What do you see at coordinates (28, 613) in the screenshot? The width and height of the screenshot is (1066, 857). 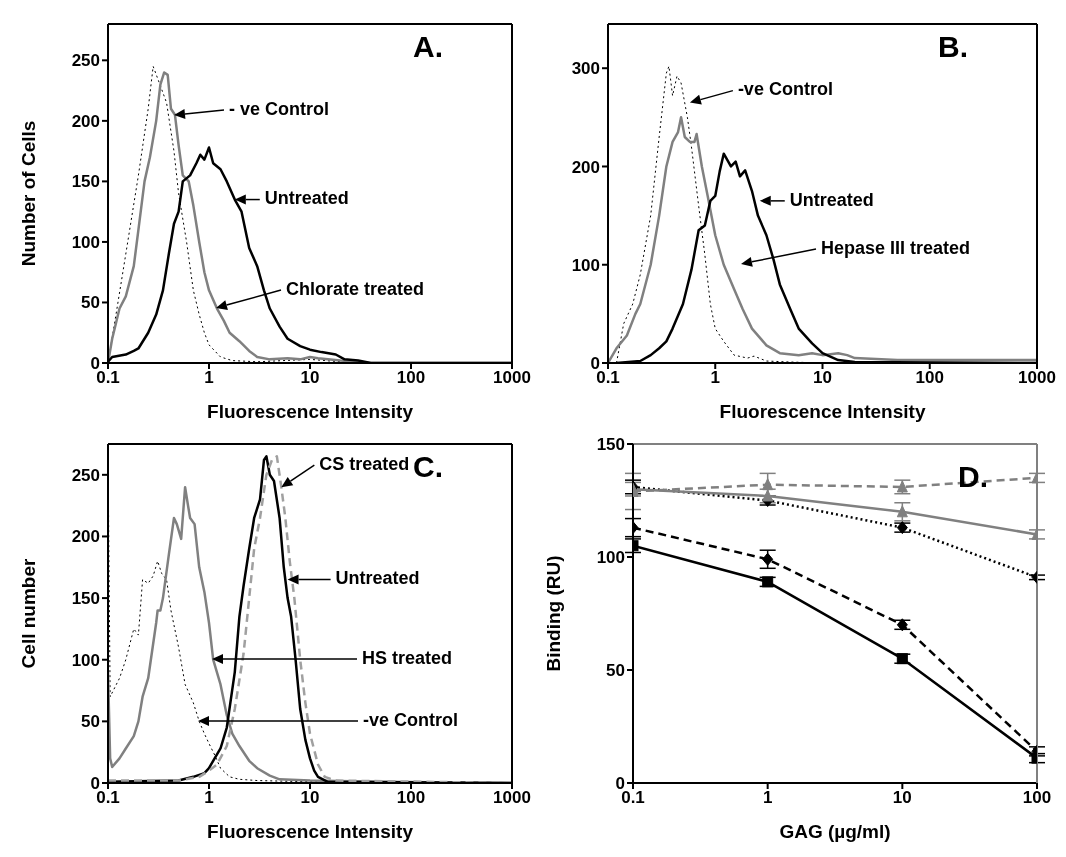 I see `y-axis-title: Cell number` at bounding box center [28, 613].